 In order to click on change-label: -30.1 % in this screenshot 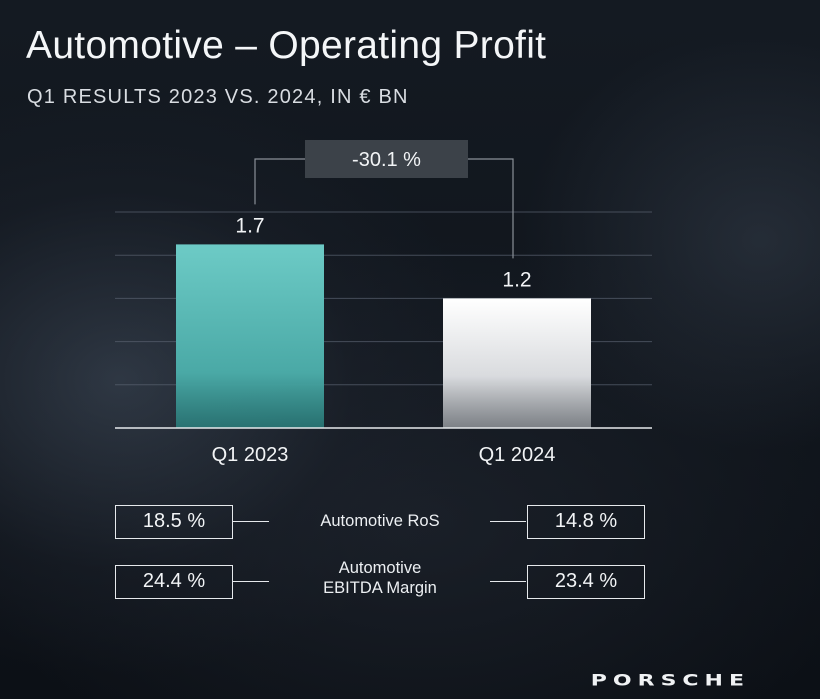, I will do `click(386, 160)`.